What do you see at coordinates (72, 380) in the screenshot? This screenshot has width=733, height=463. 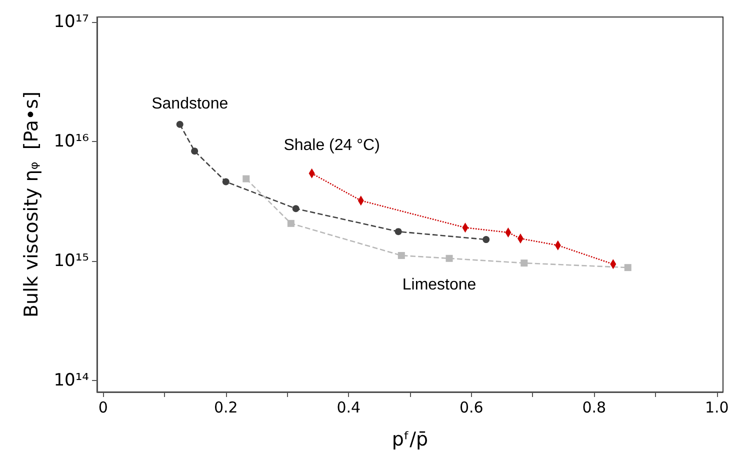 I see `y-tick-label: 10¹⁴` at bounding box center [72, 380].